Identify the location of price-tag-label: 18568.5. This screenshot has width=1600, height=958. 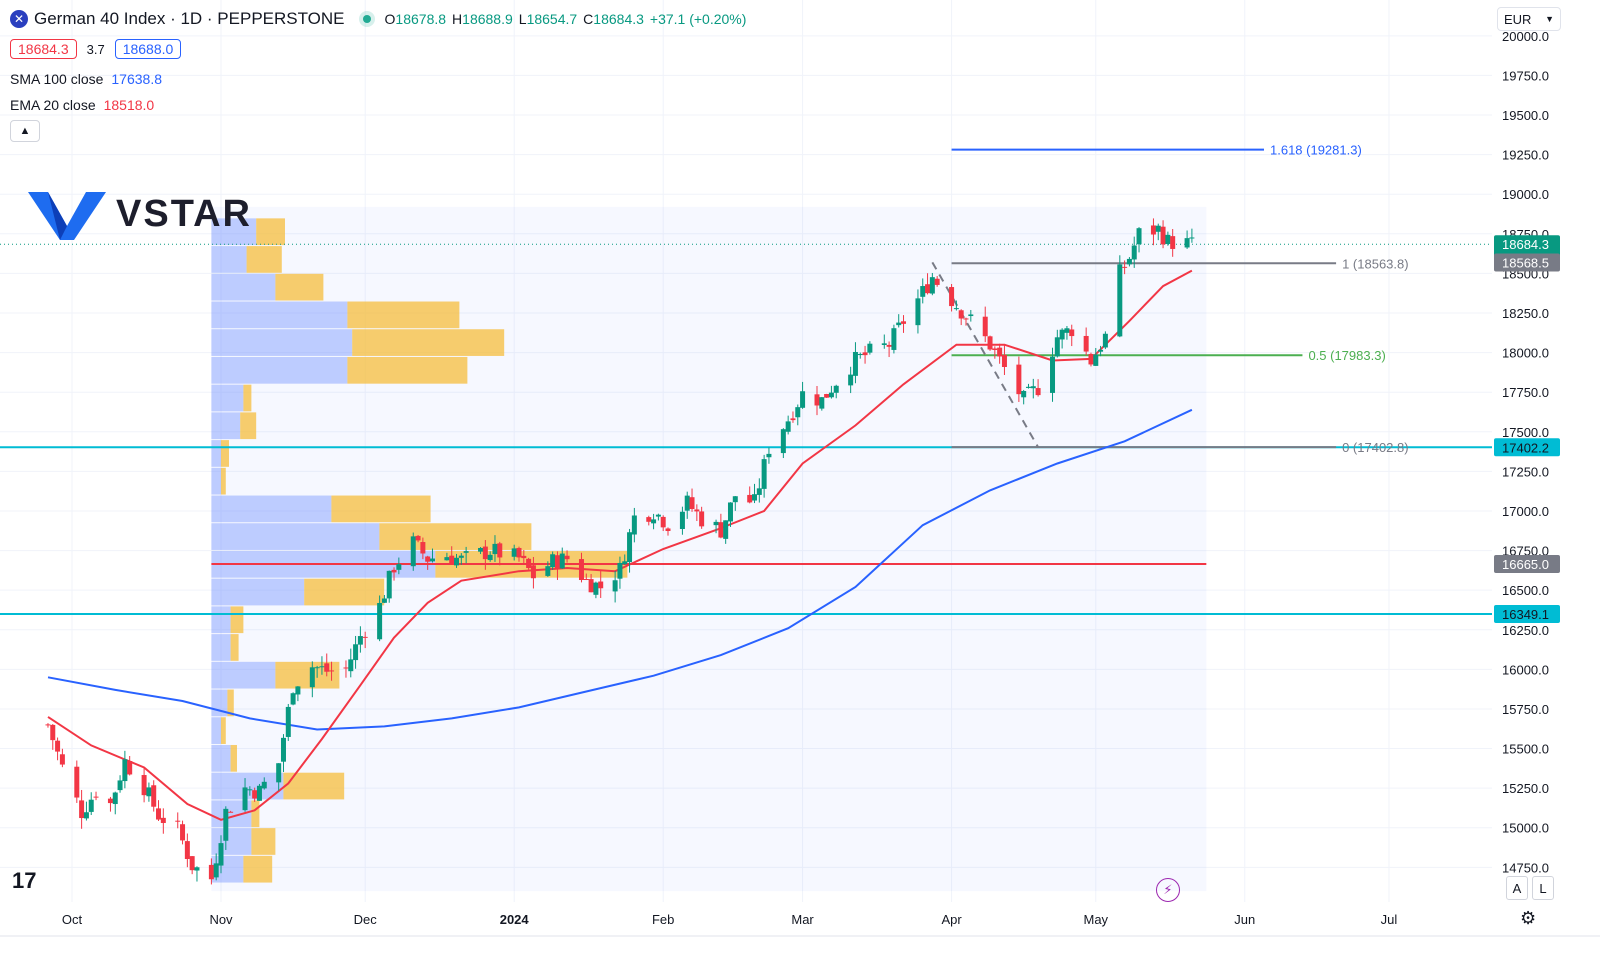
(1525, 263).